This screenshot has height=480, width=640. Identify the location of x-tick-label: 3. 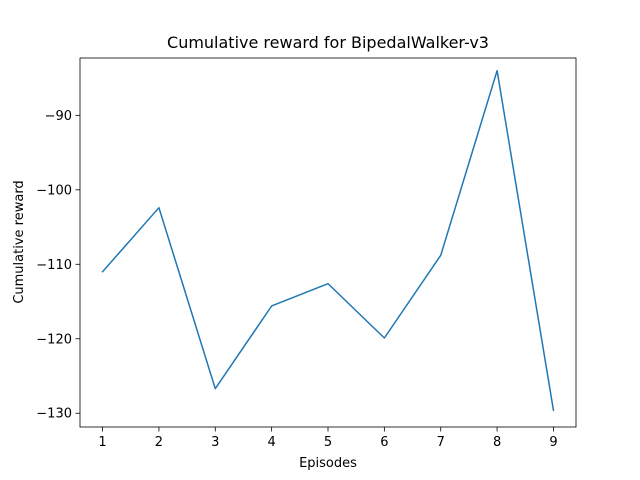
(215, 442).